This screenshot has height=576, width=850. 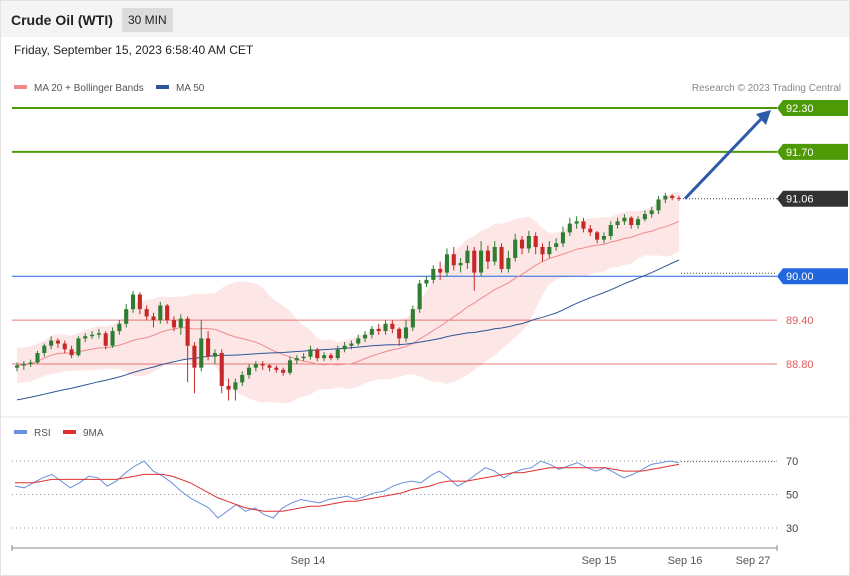 I want to click on rsi-tick-50: 50, so click(x=792, y=496).